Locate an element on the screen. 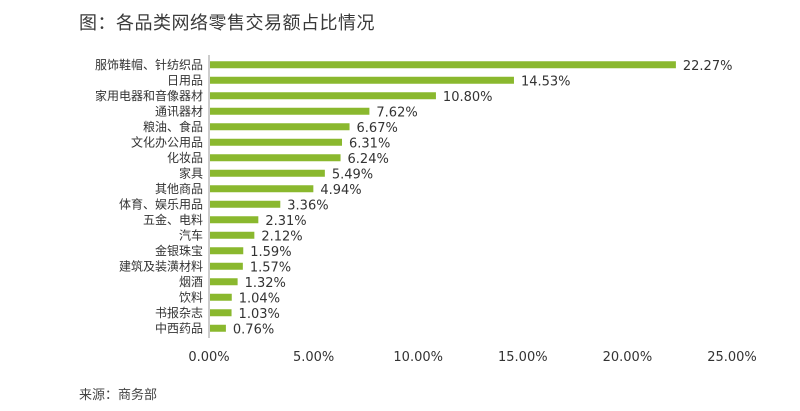 This screenshot has width=800, height=411. category-label: 五金、电料 is located at coordinates (173, 219).